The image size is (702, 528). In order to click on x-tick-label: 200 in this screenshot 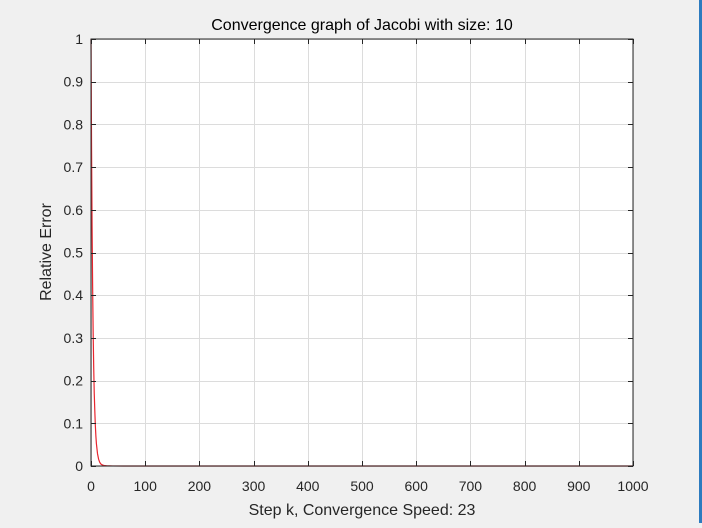, I will do `click(200, 486)`.